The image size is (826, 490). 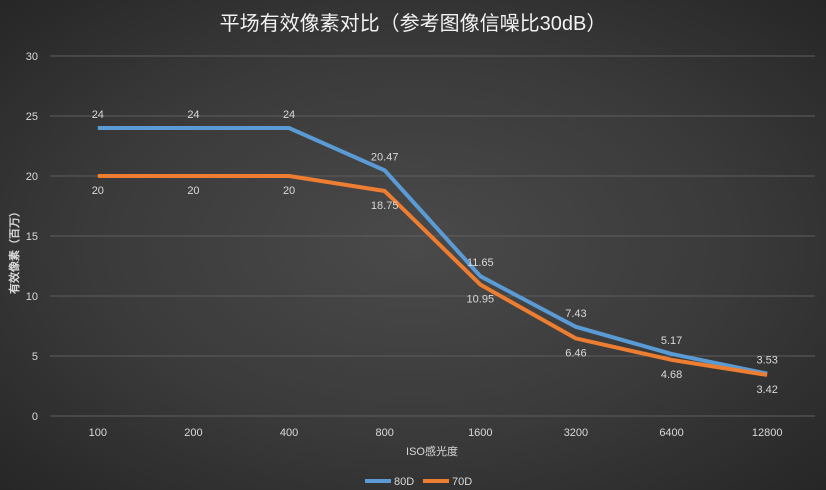 I want to click on x-tick-label: 200, so click(x=193, y=433).